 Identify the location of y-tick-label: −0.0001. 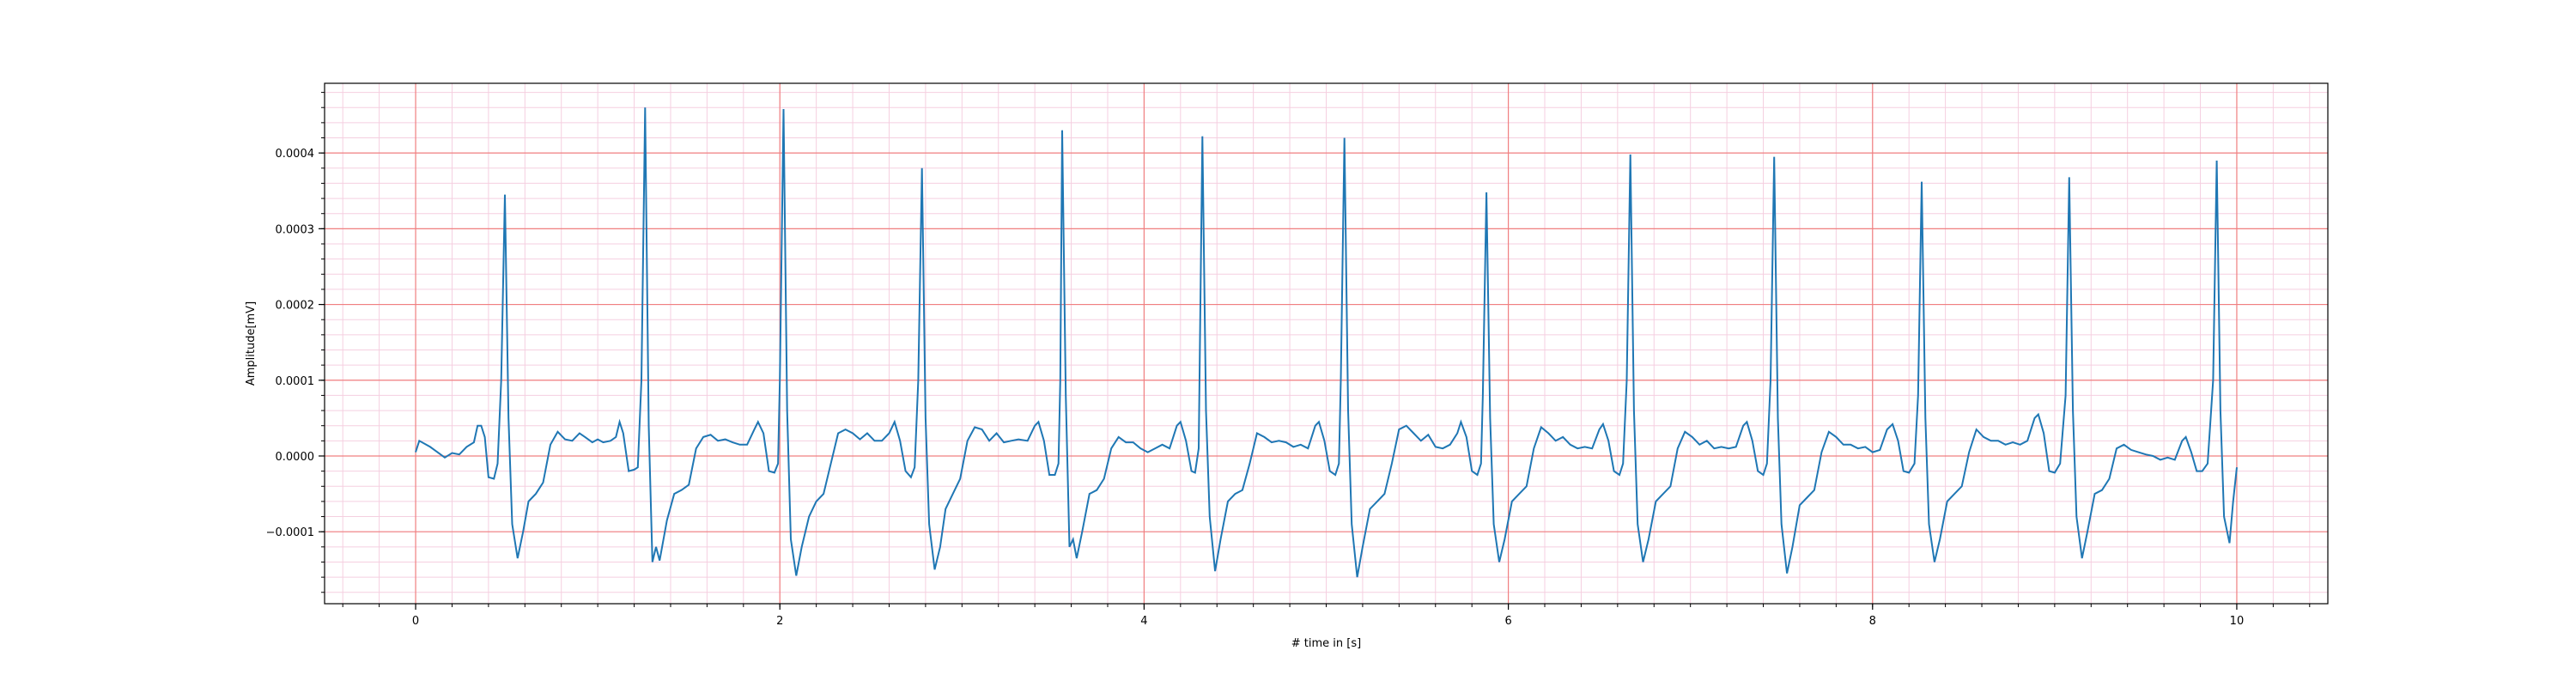
(290, 532).